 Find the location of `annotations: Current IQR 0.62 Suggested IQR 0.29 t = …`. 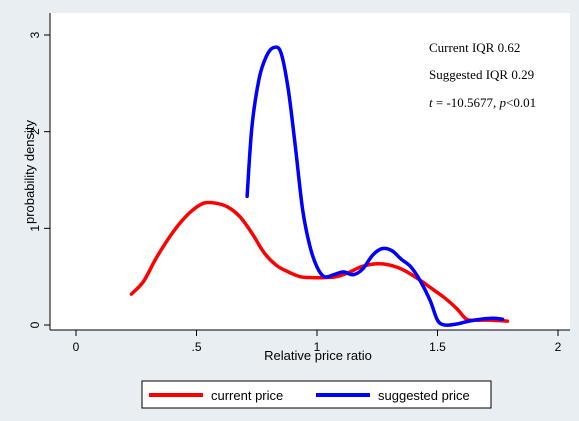

annotations: Current IQR 0.62 Suggested IQR 0.29 t = … is located at coordinates (482, 75).